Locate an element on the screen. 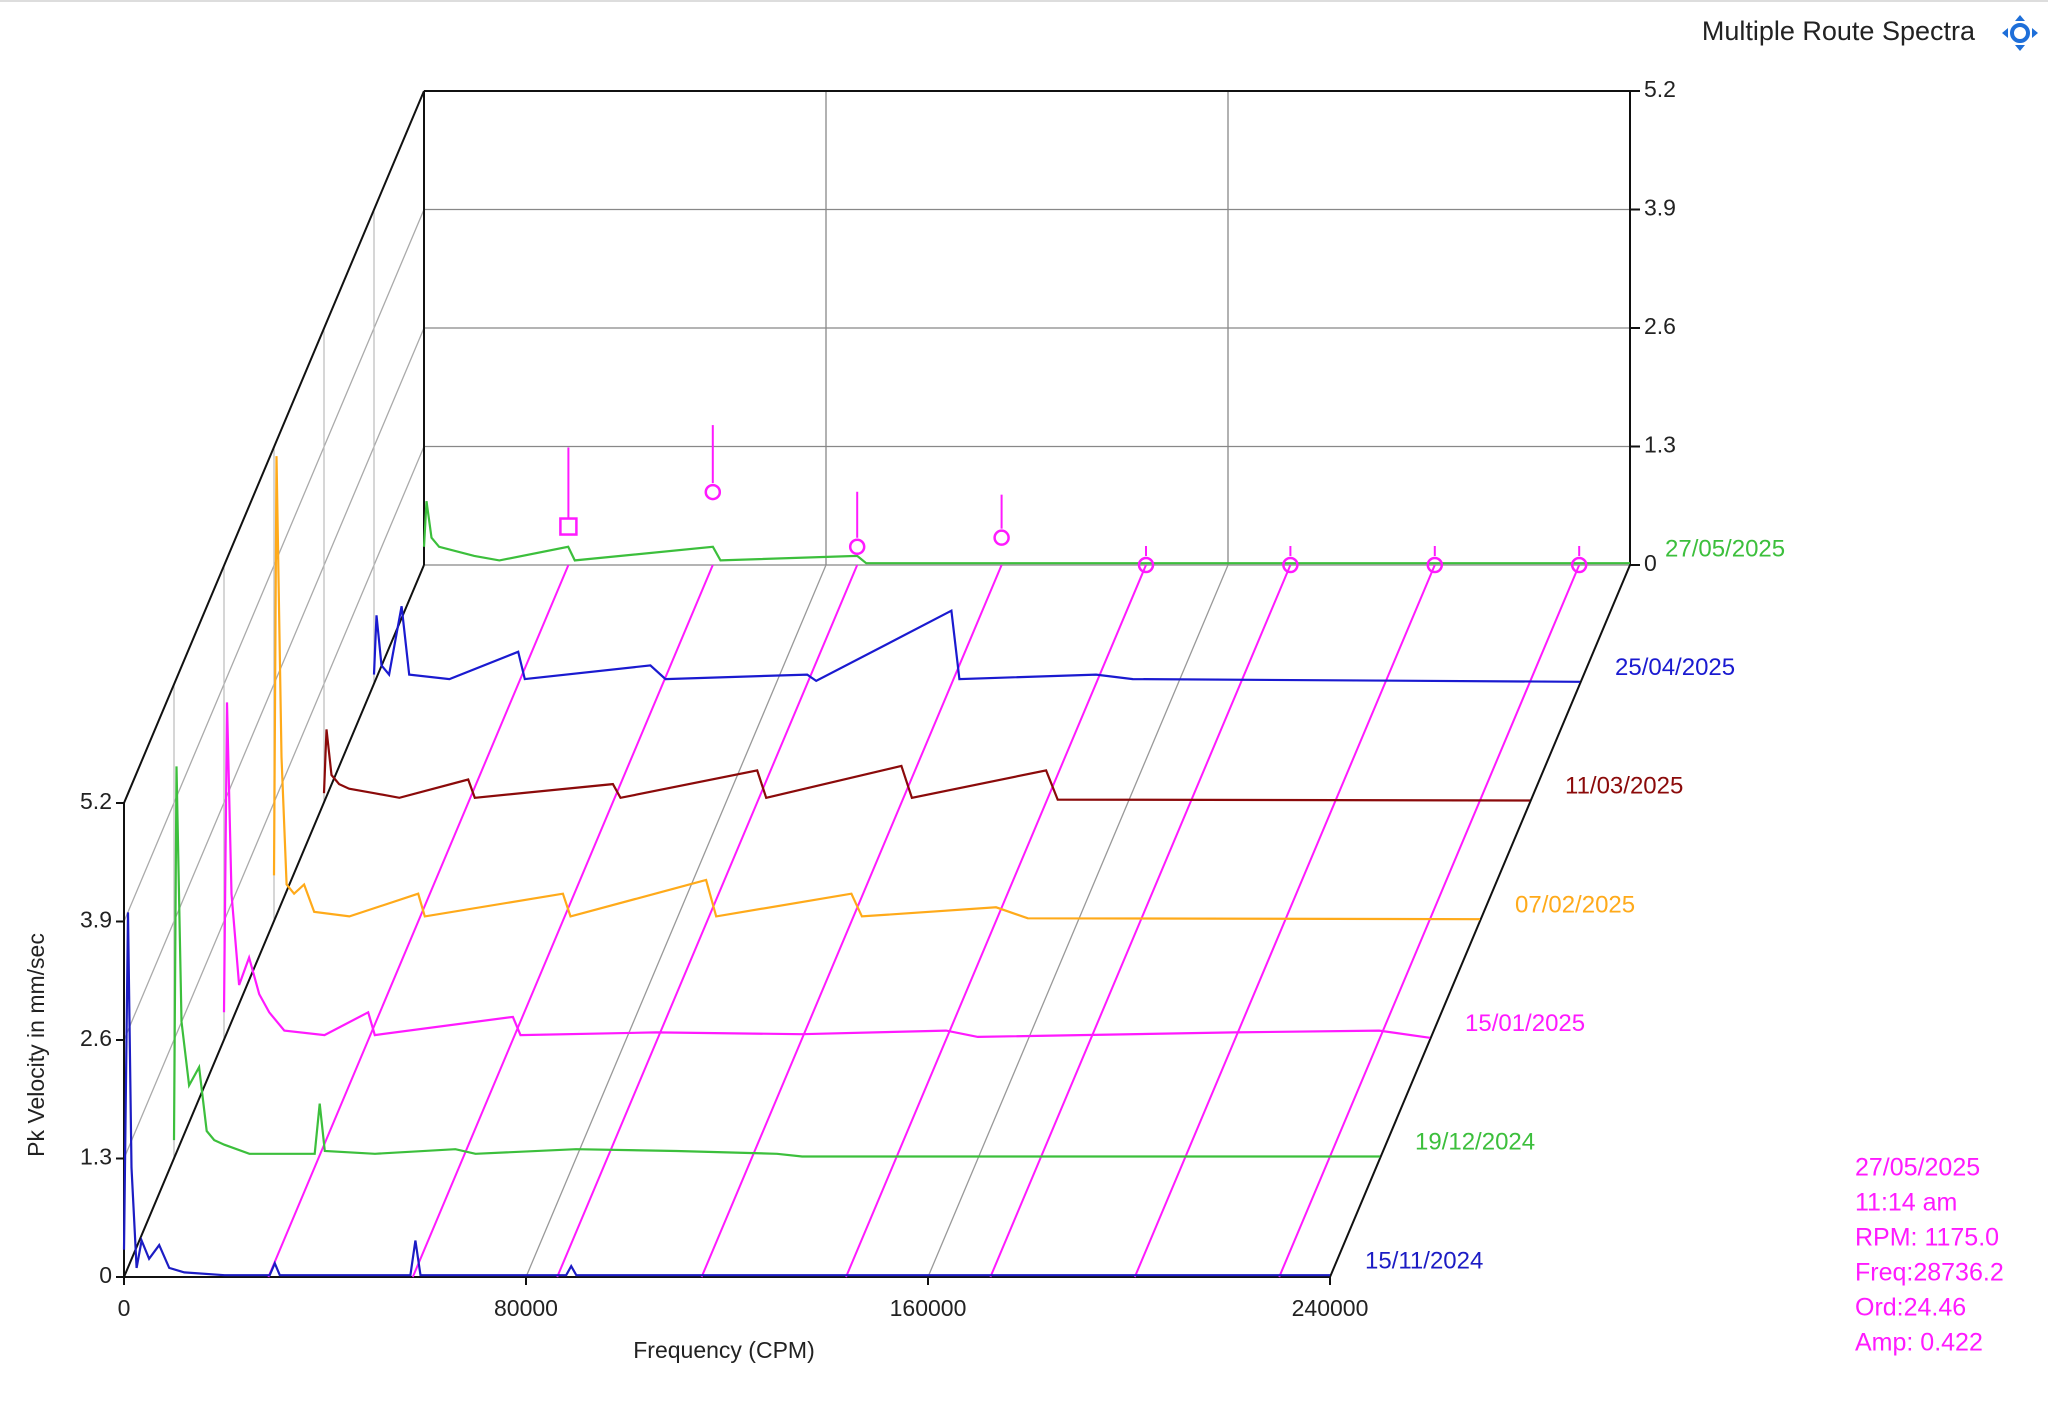 The height and width of the screenshot is (1412, 2048). x-tick-label: 160000 is located at coordinates (928, 1308).